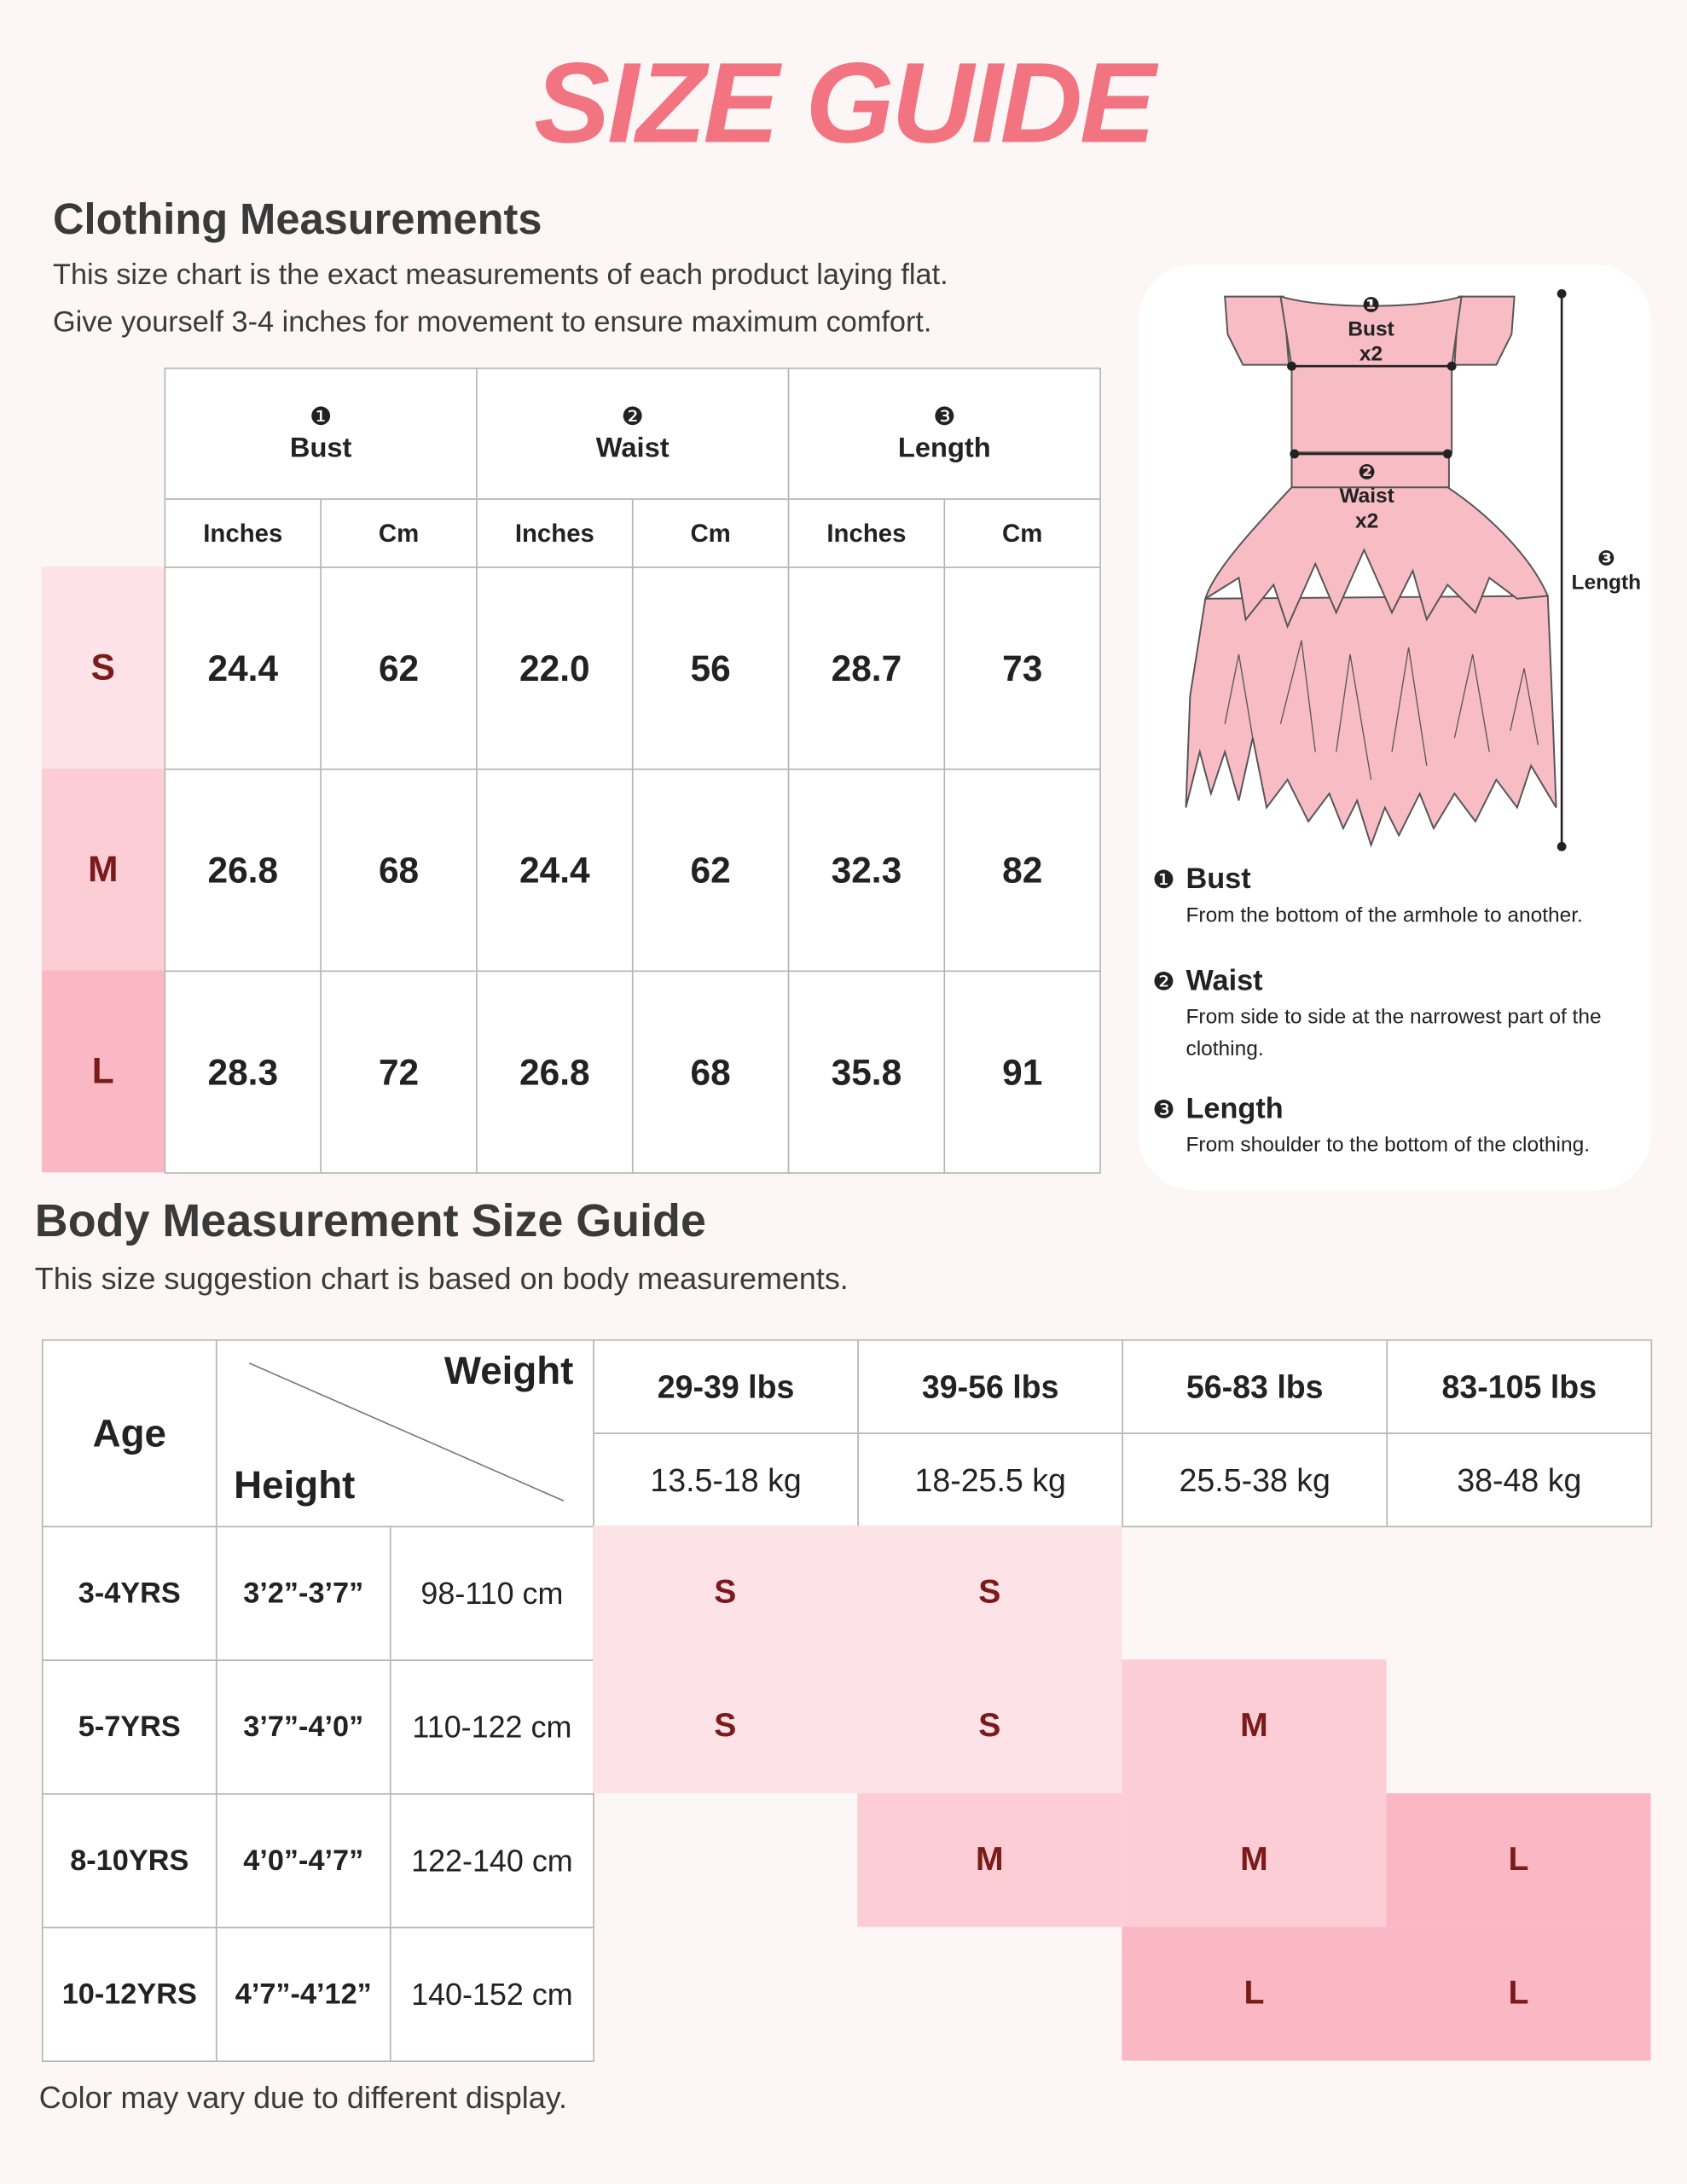  I want to click on age: 5-7YRS, so click(129, 1727).